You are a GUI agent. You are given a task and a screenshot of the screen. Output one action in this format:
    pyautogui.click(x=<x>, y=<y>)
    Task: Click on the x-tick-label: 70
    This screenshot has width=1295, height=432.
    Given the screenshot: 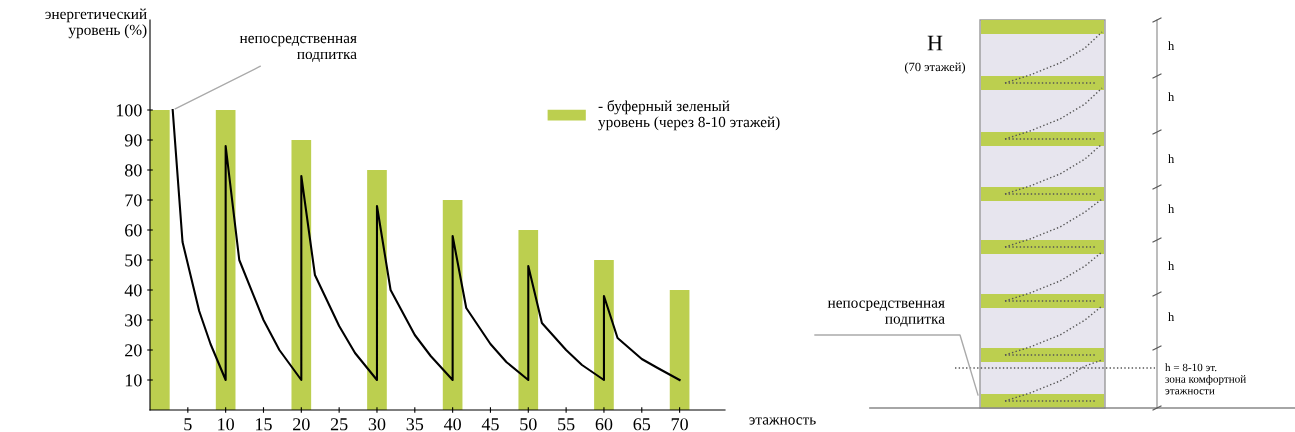 What is the action you would take?
    pyautogui.click(x=679, y=424)
    